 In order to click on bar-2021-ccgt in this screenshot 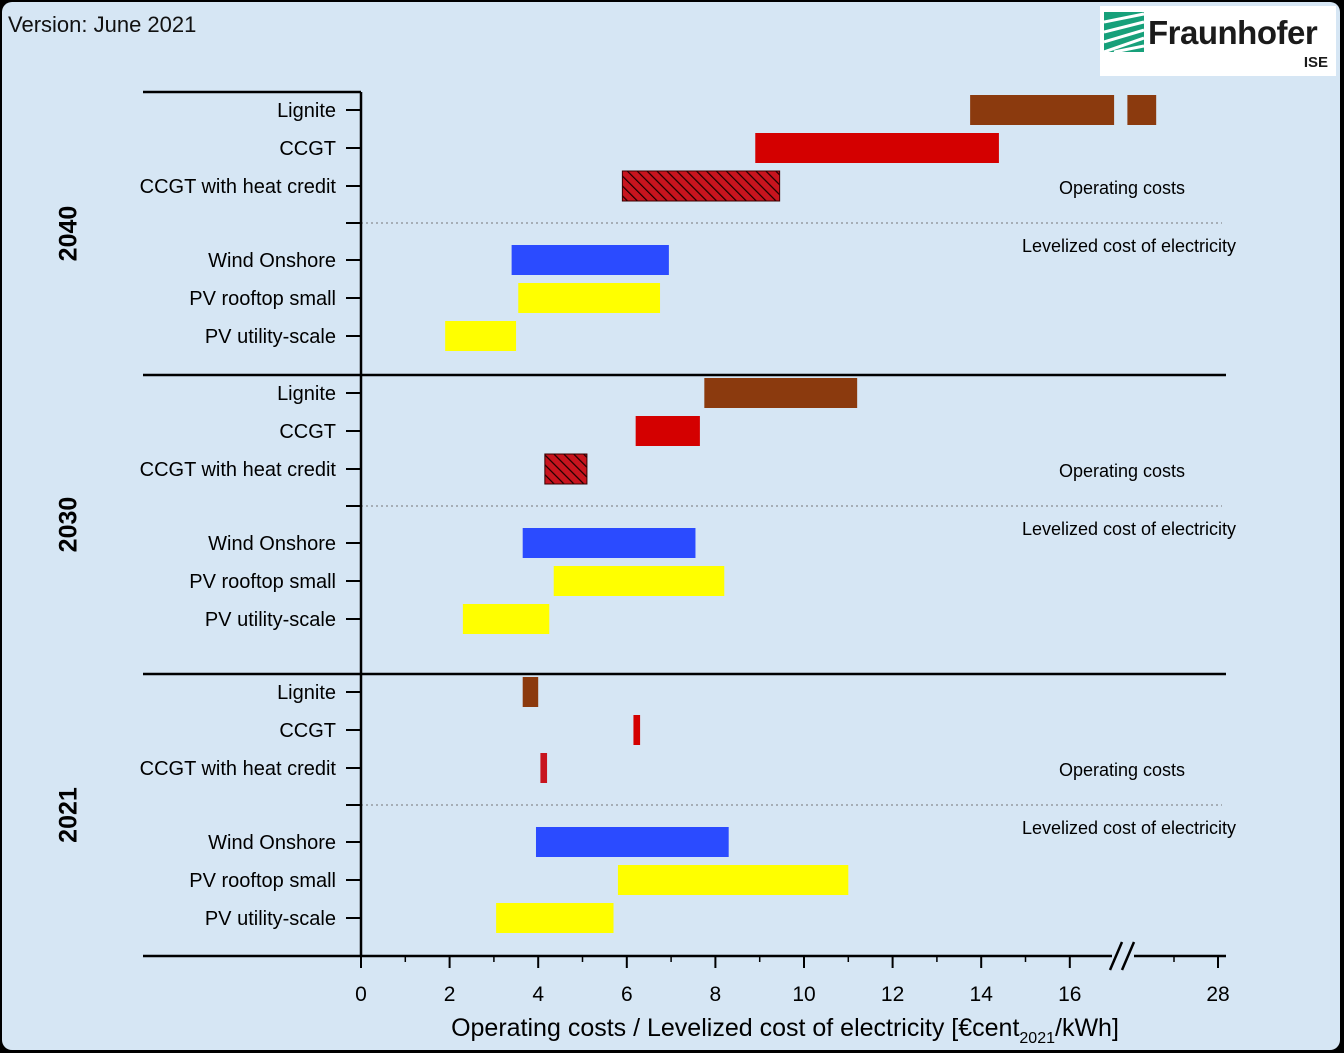, I will do `click(637, 730)`.